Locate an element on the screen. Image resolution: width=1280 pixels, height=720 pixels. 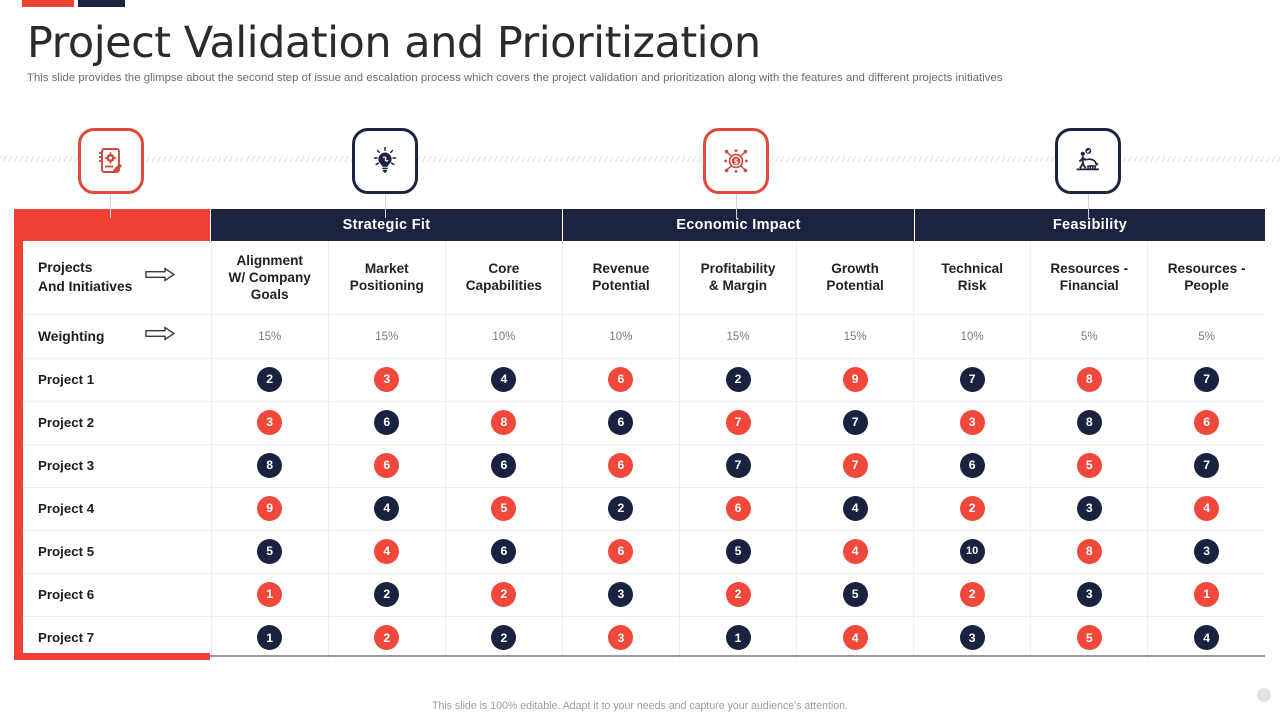
weighting-label: Weighting is located at coordinates (71, 336).